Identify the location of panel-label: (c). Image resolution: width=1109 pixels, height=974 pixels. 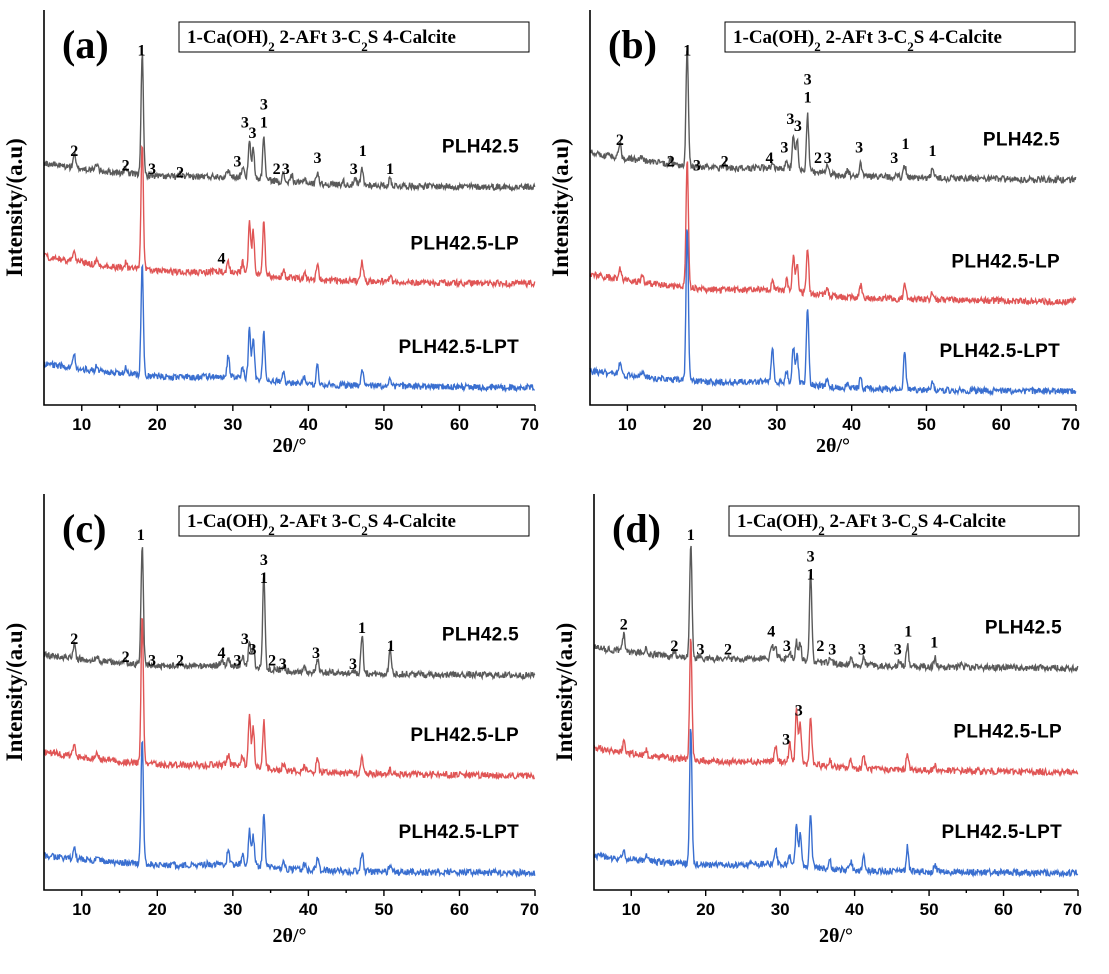
(84, 528).